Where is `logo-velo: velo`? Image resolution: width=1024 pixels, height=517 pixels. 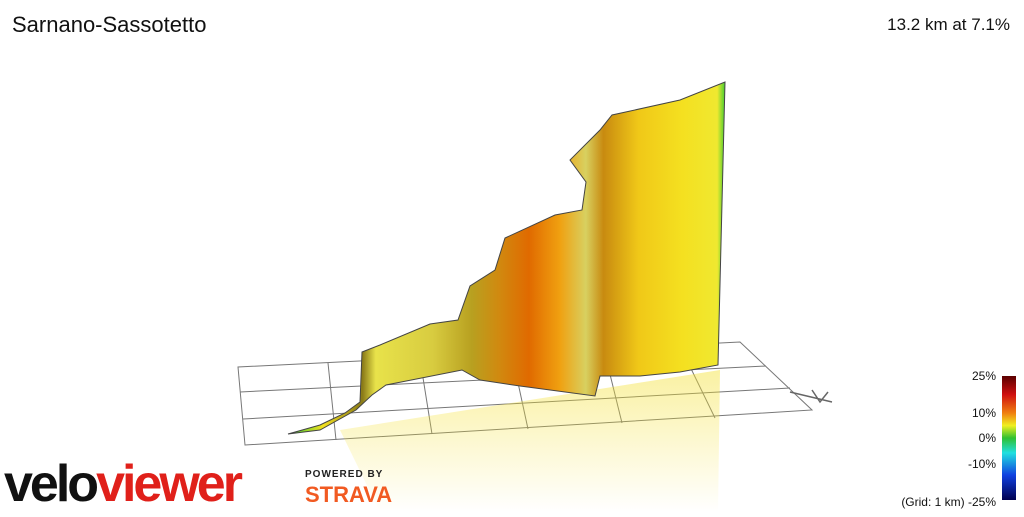
logo-velo: velo is located at coordinates (50, 483).